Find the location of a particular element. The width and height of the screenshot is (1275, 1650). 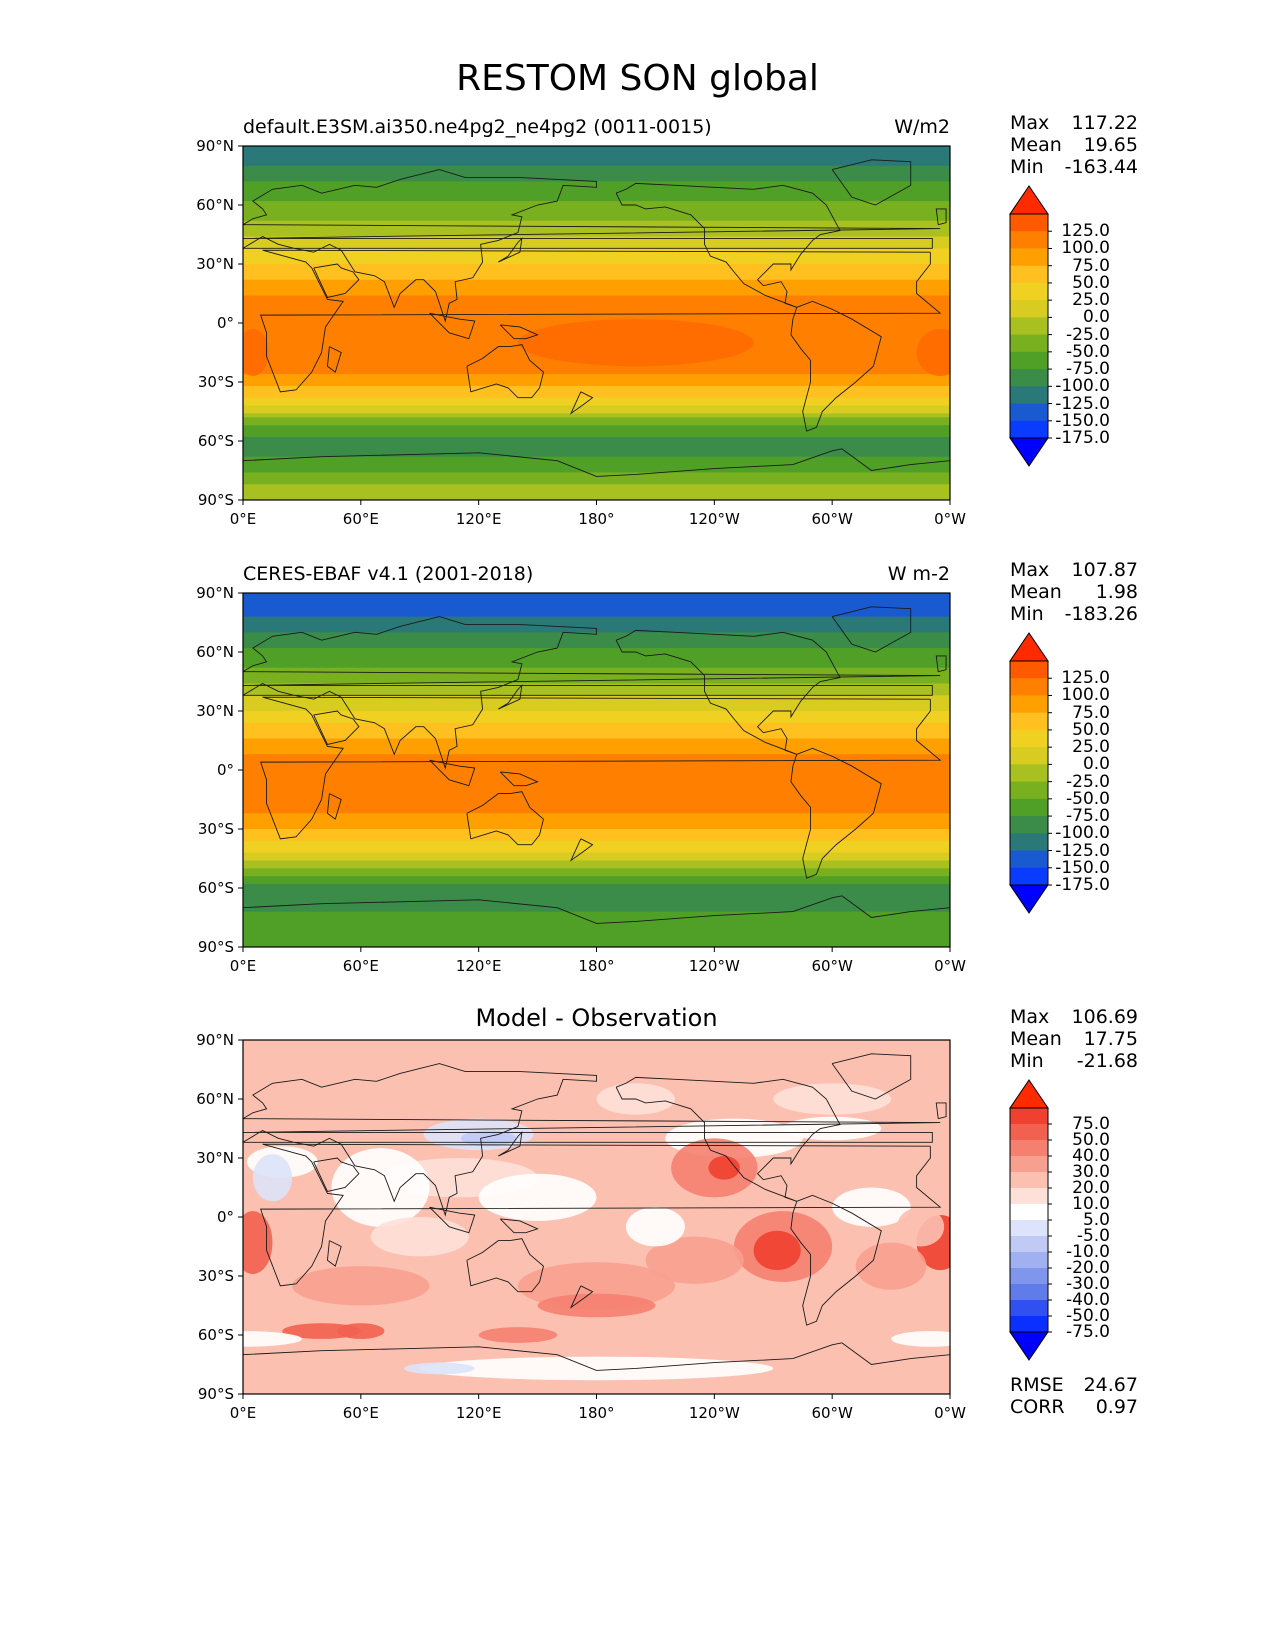

colorbar-tick-label: -25.0 is located at coordinates (1088, 334).